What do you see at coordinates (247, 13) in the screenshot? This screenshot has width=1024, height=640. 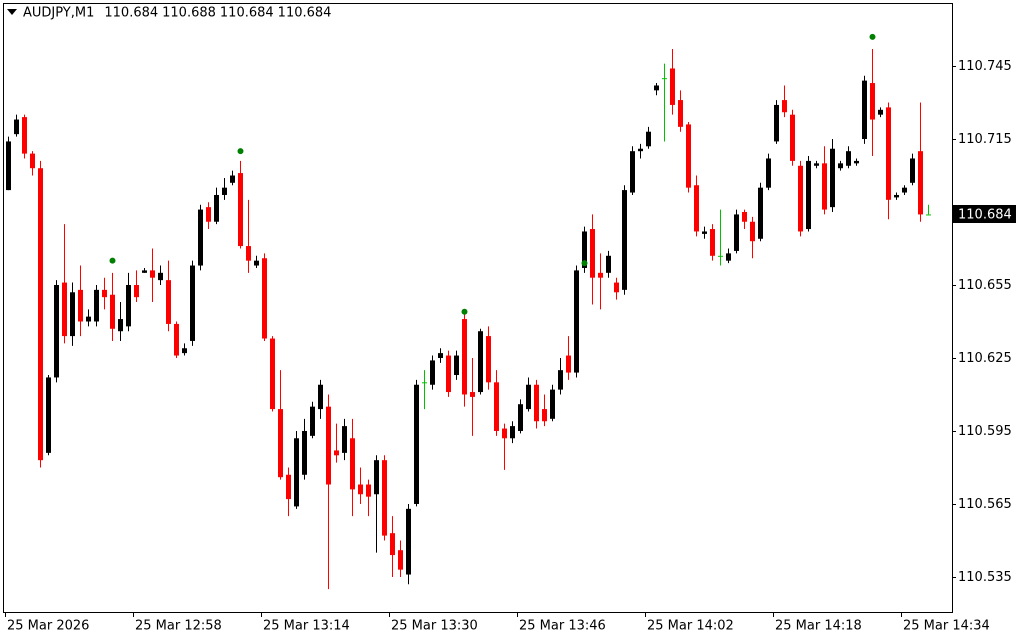 I see `header-low: 110.684` at bounding box center [247, 13].